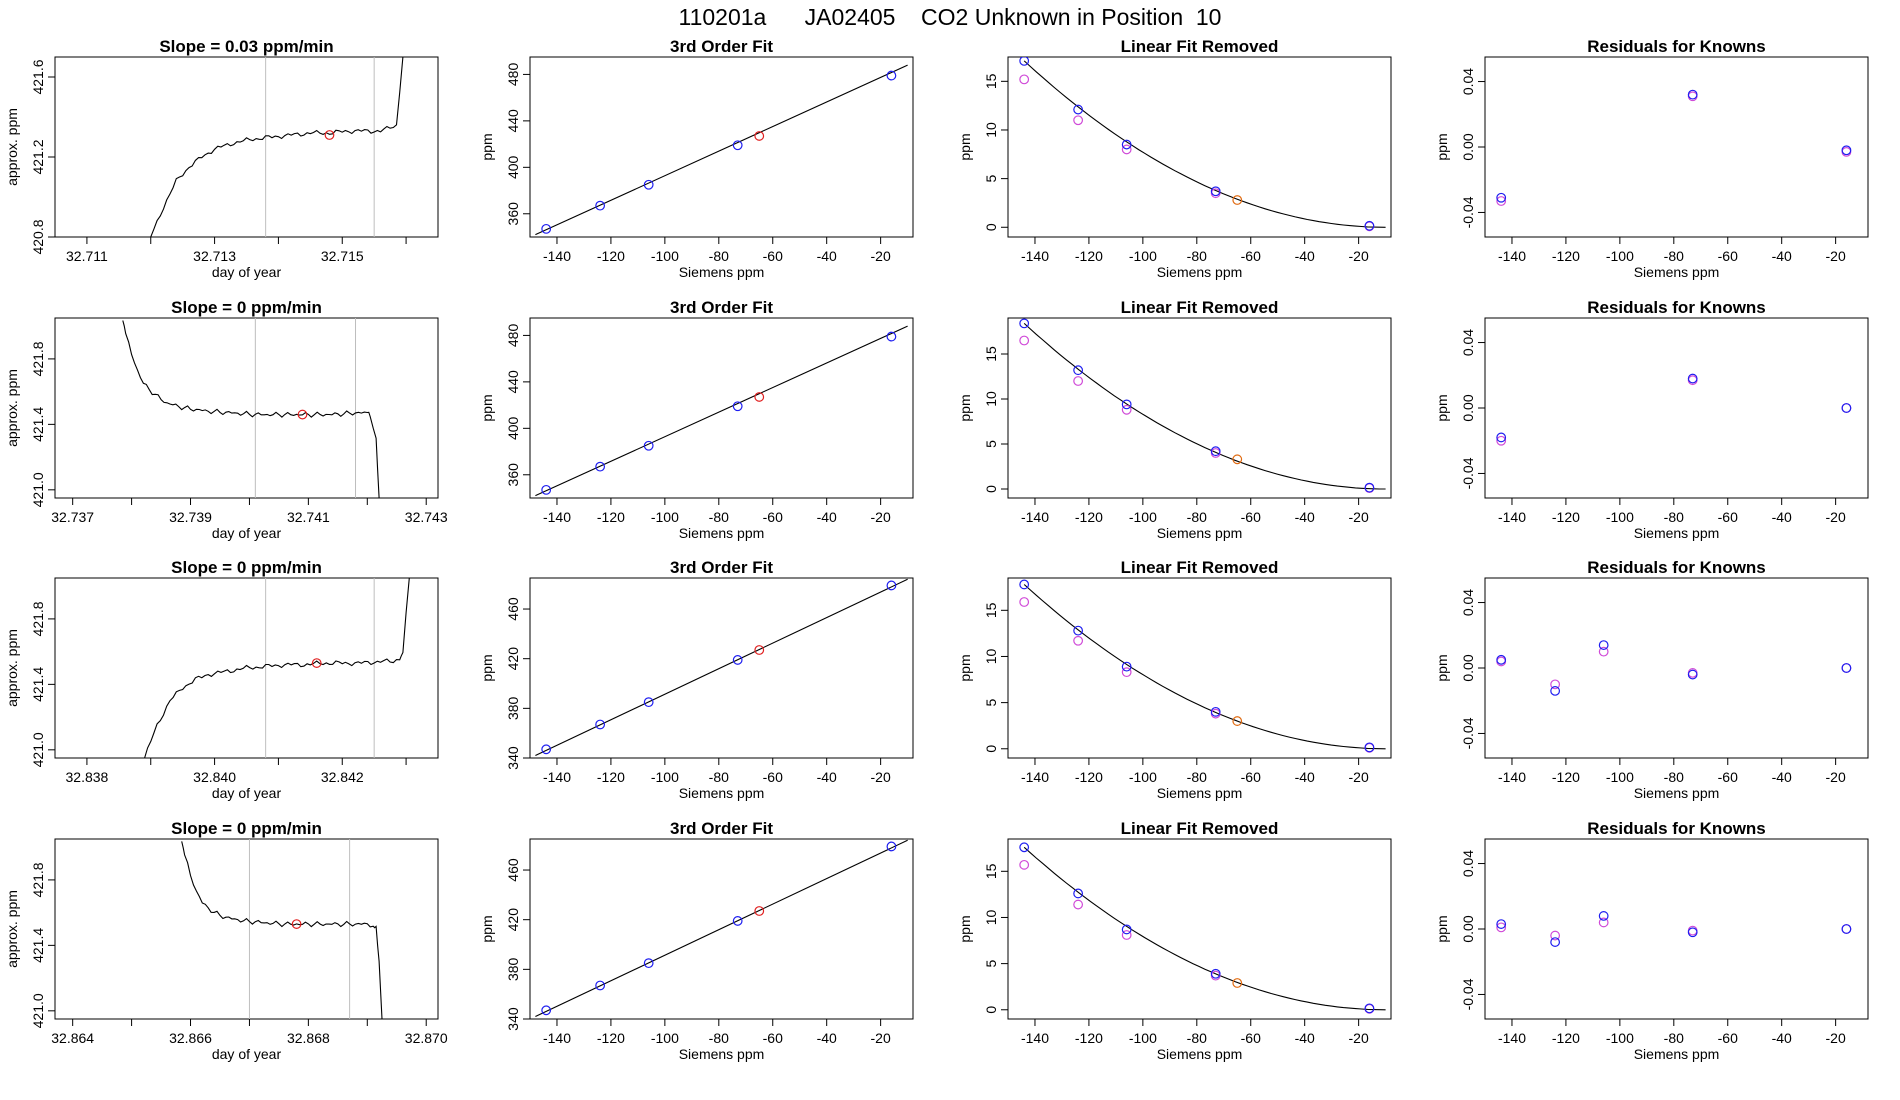 Image resolution: width=1900 pixels, height=1100 pixels. Describe the element at coordinates (1200, 828) in the screenshot. I see `plot-title: Linear Fit Removed` at that location.